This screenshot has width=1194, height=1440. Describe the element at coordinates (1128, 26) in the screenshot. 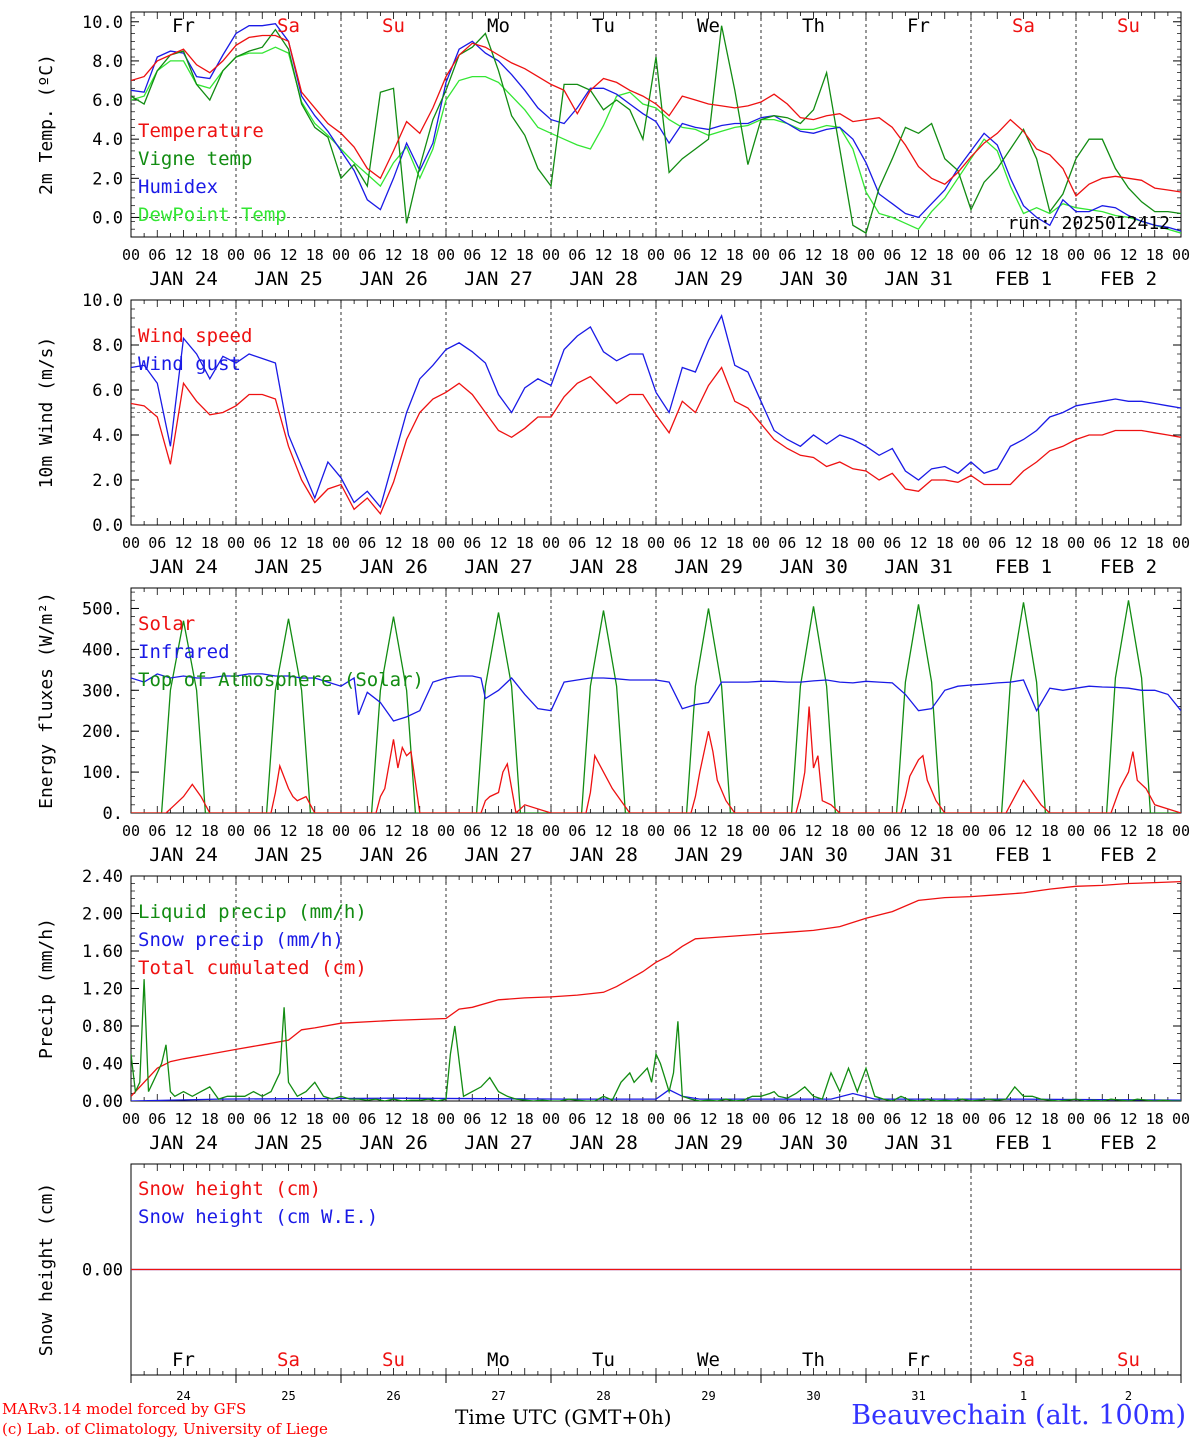

I see `weekday-label: Su` at that location.